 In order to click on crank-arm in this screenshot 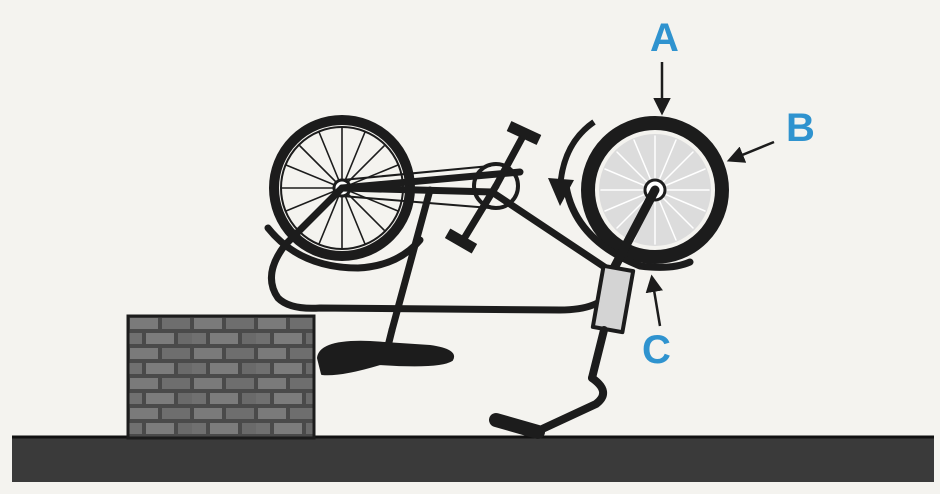, I will do `click(509, 162)`.